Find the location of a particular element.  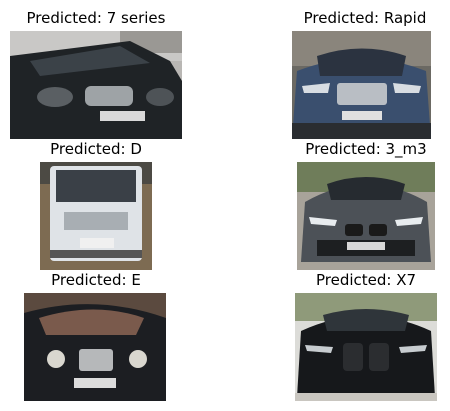

prediction-caption: Predicted: E is located at coordinates (96, 280).